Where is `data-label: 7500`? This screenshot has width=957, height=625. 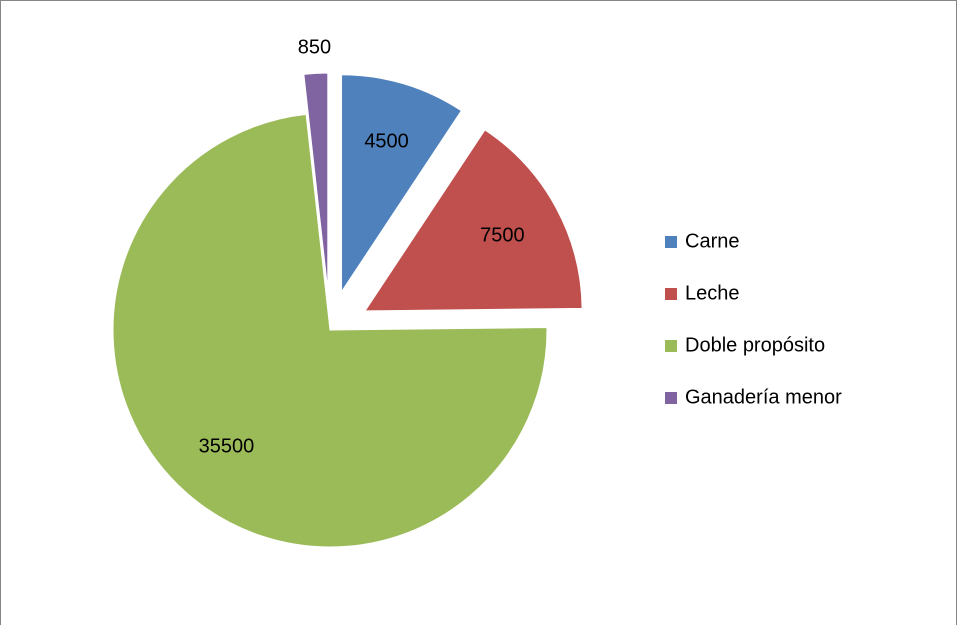
data-label: 7500 is located at coordinates (502, 235).